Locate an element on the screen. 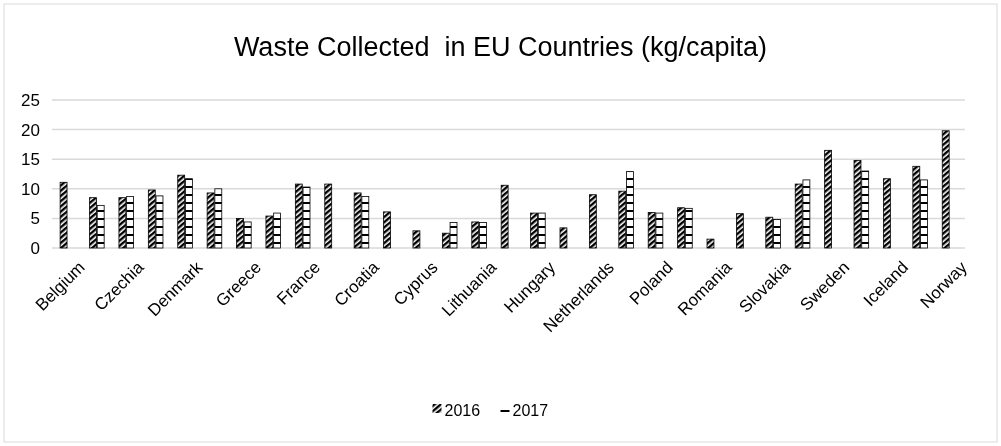 This screenshot has height=446, width=1001. y-tick-label: 15 is located at coordinates (30, 160).